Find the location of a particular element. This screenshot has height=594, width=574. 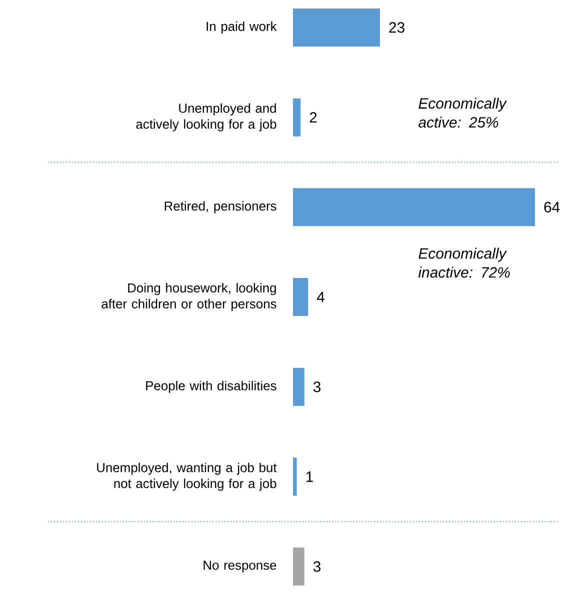

data-label: 1 is located at coordinates (309, 477).